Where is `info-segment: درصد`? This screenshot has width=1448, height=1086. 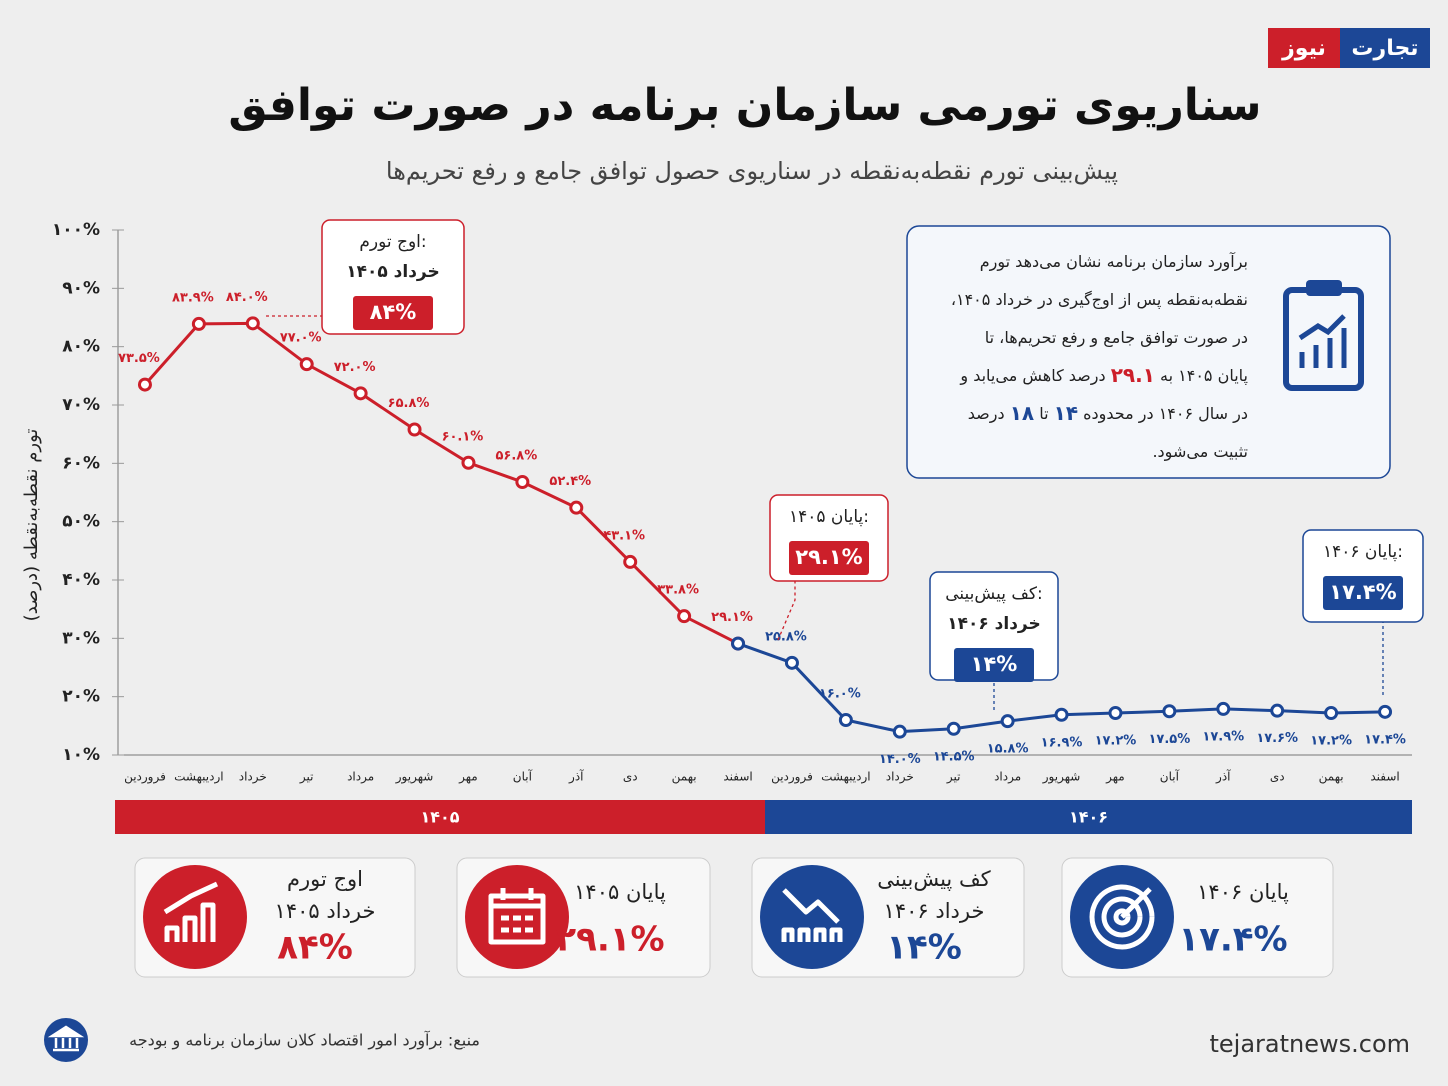 info-segment: درصد is located at coordinates (989, 414).